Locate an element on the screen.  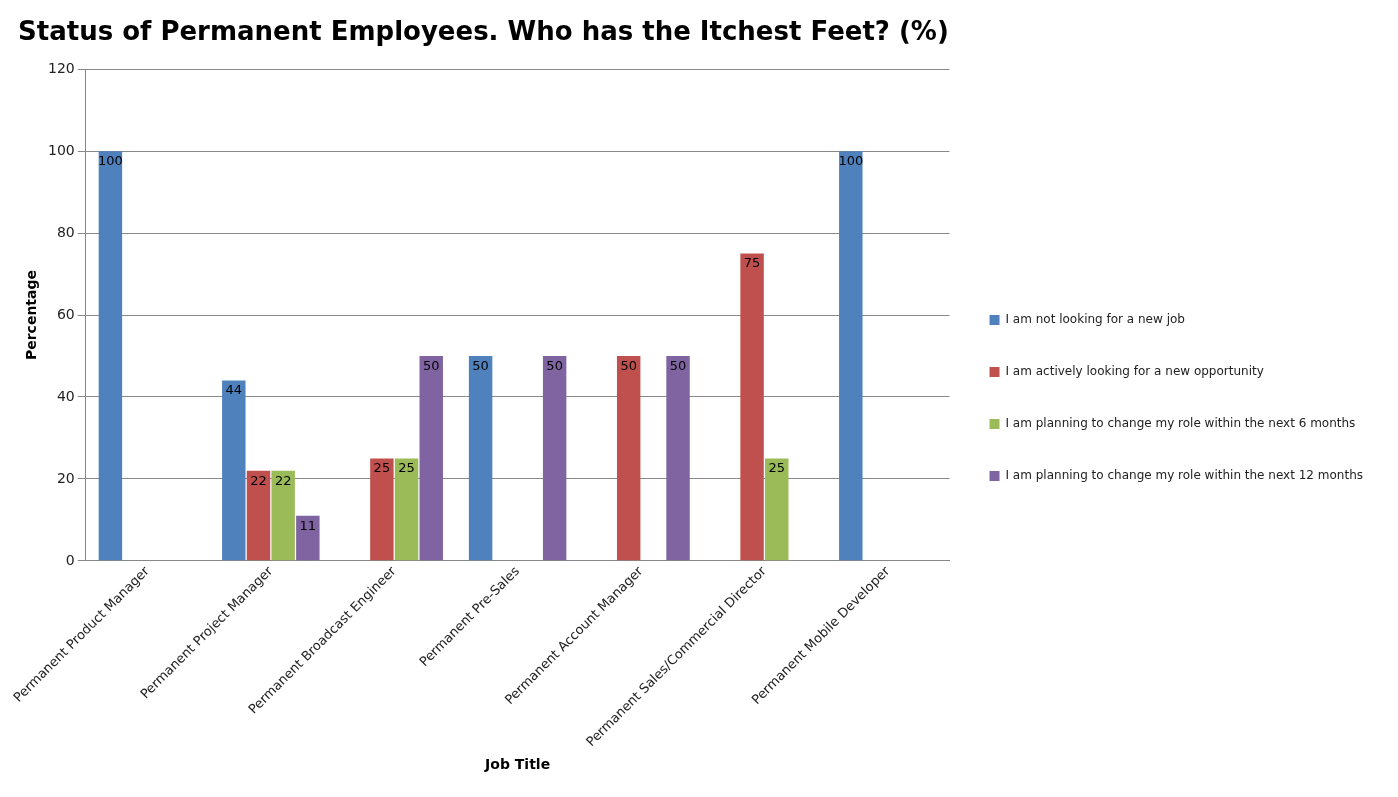
legend-label: I am not looking for a new job is located at coordinates (1095, 319).